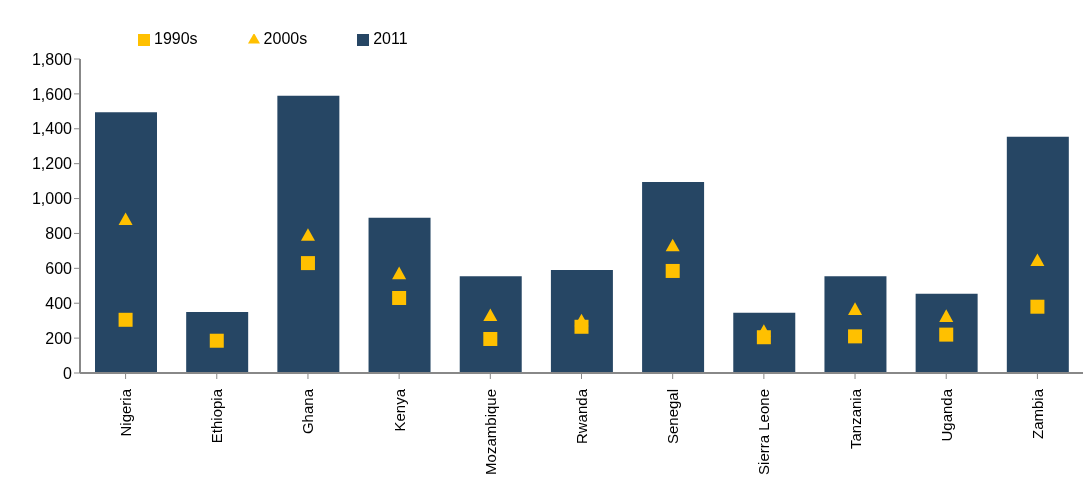 This screenshot has height=481, width=1091. Describe the element at coordinates (490, 432) in the screenshot. I see `x-tick-label: Mozambique` at that location.